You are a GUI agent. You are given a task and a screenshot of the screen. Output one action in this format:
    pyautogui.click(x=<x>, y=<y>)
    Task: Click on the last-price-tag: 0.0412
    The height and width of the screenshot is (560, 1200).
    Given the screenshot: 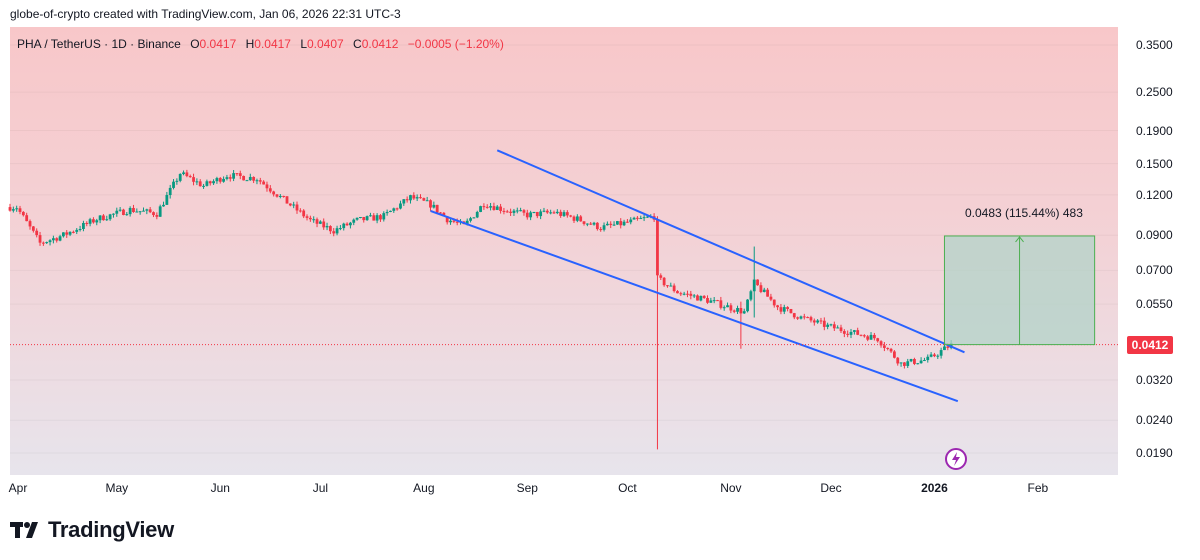 What is the action you would take?
    pyautogui.click(x=1150, y=344)
    